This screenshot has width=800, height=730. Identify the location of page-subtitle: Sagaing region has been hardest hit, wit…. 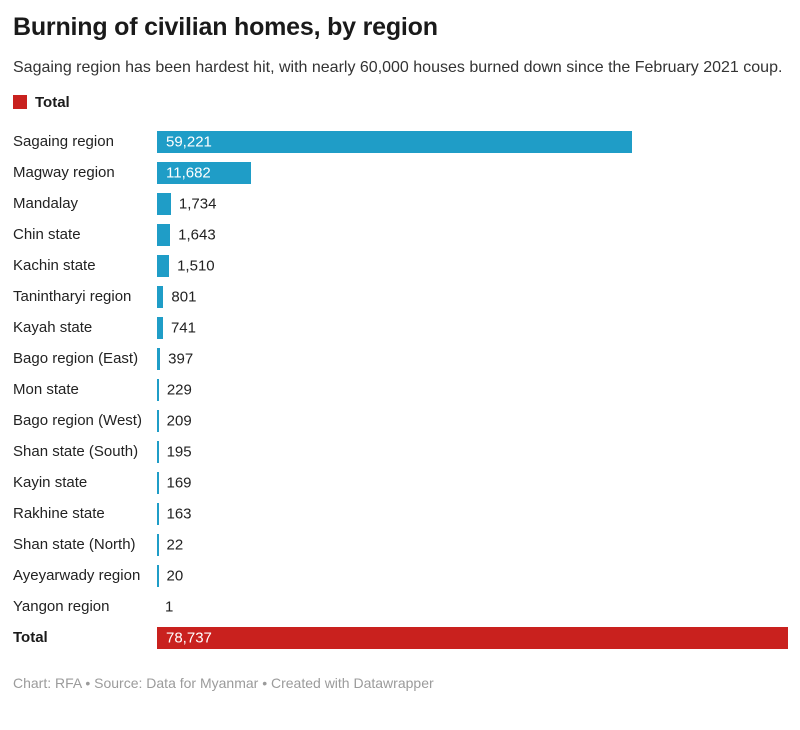
(398, 67).